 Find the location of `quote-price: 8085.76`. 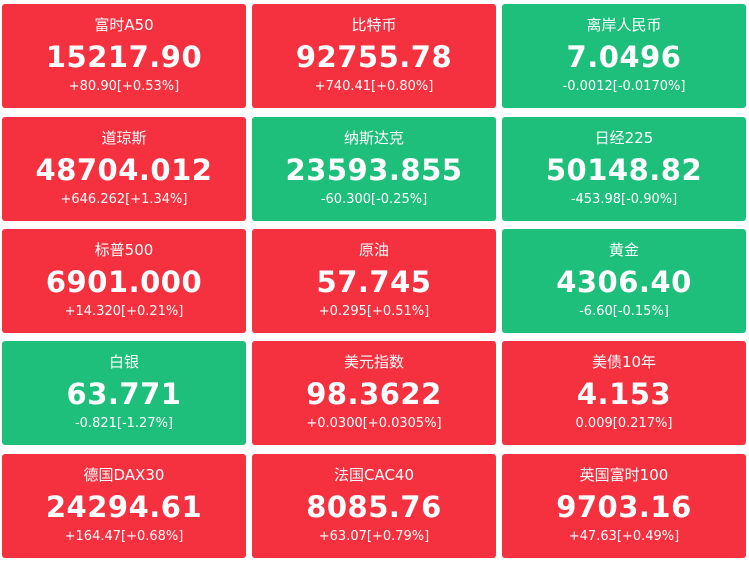

quote-price: 8085.76 is located at coordinates (374, 507).